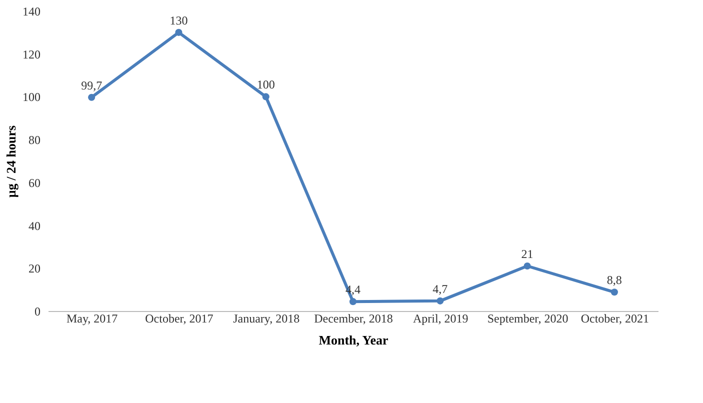 The height and width of the screenshot is (403, 703). What do you see at coordinates (31, 11) in the screenshot?
I see `y-tick-label: 140` at bounding box center [31, 11].